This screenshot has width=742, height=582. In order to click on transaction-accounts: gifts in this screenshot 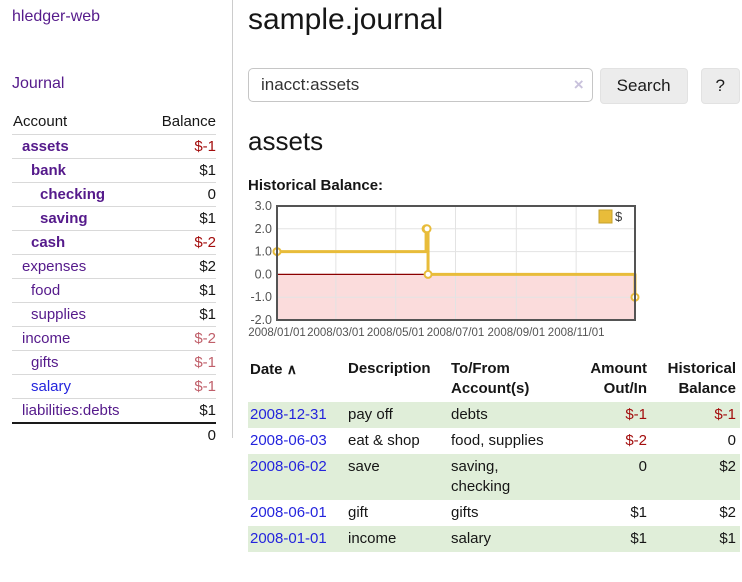, I will do `click(465, 512)`.